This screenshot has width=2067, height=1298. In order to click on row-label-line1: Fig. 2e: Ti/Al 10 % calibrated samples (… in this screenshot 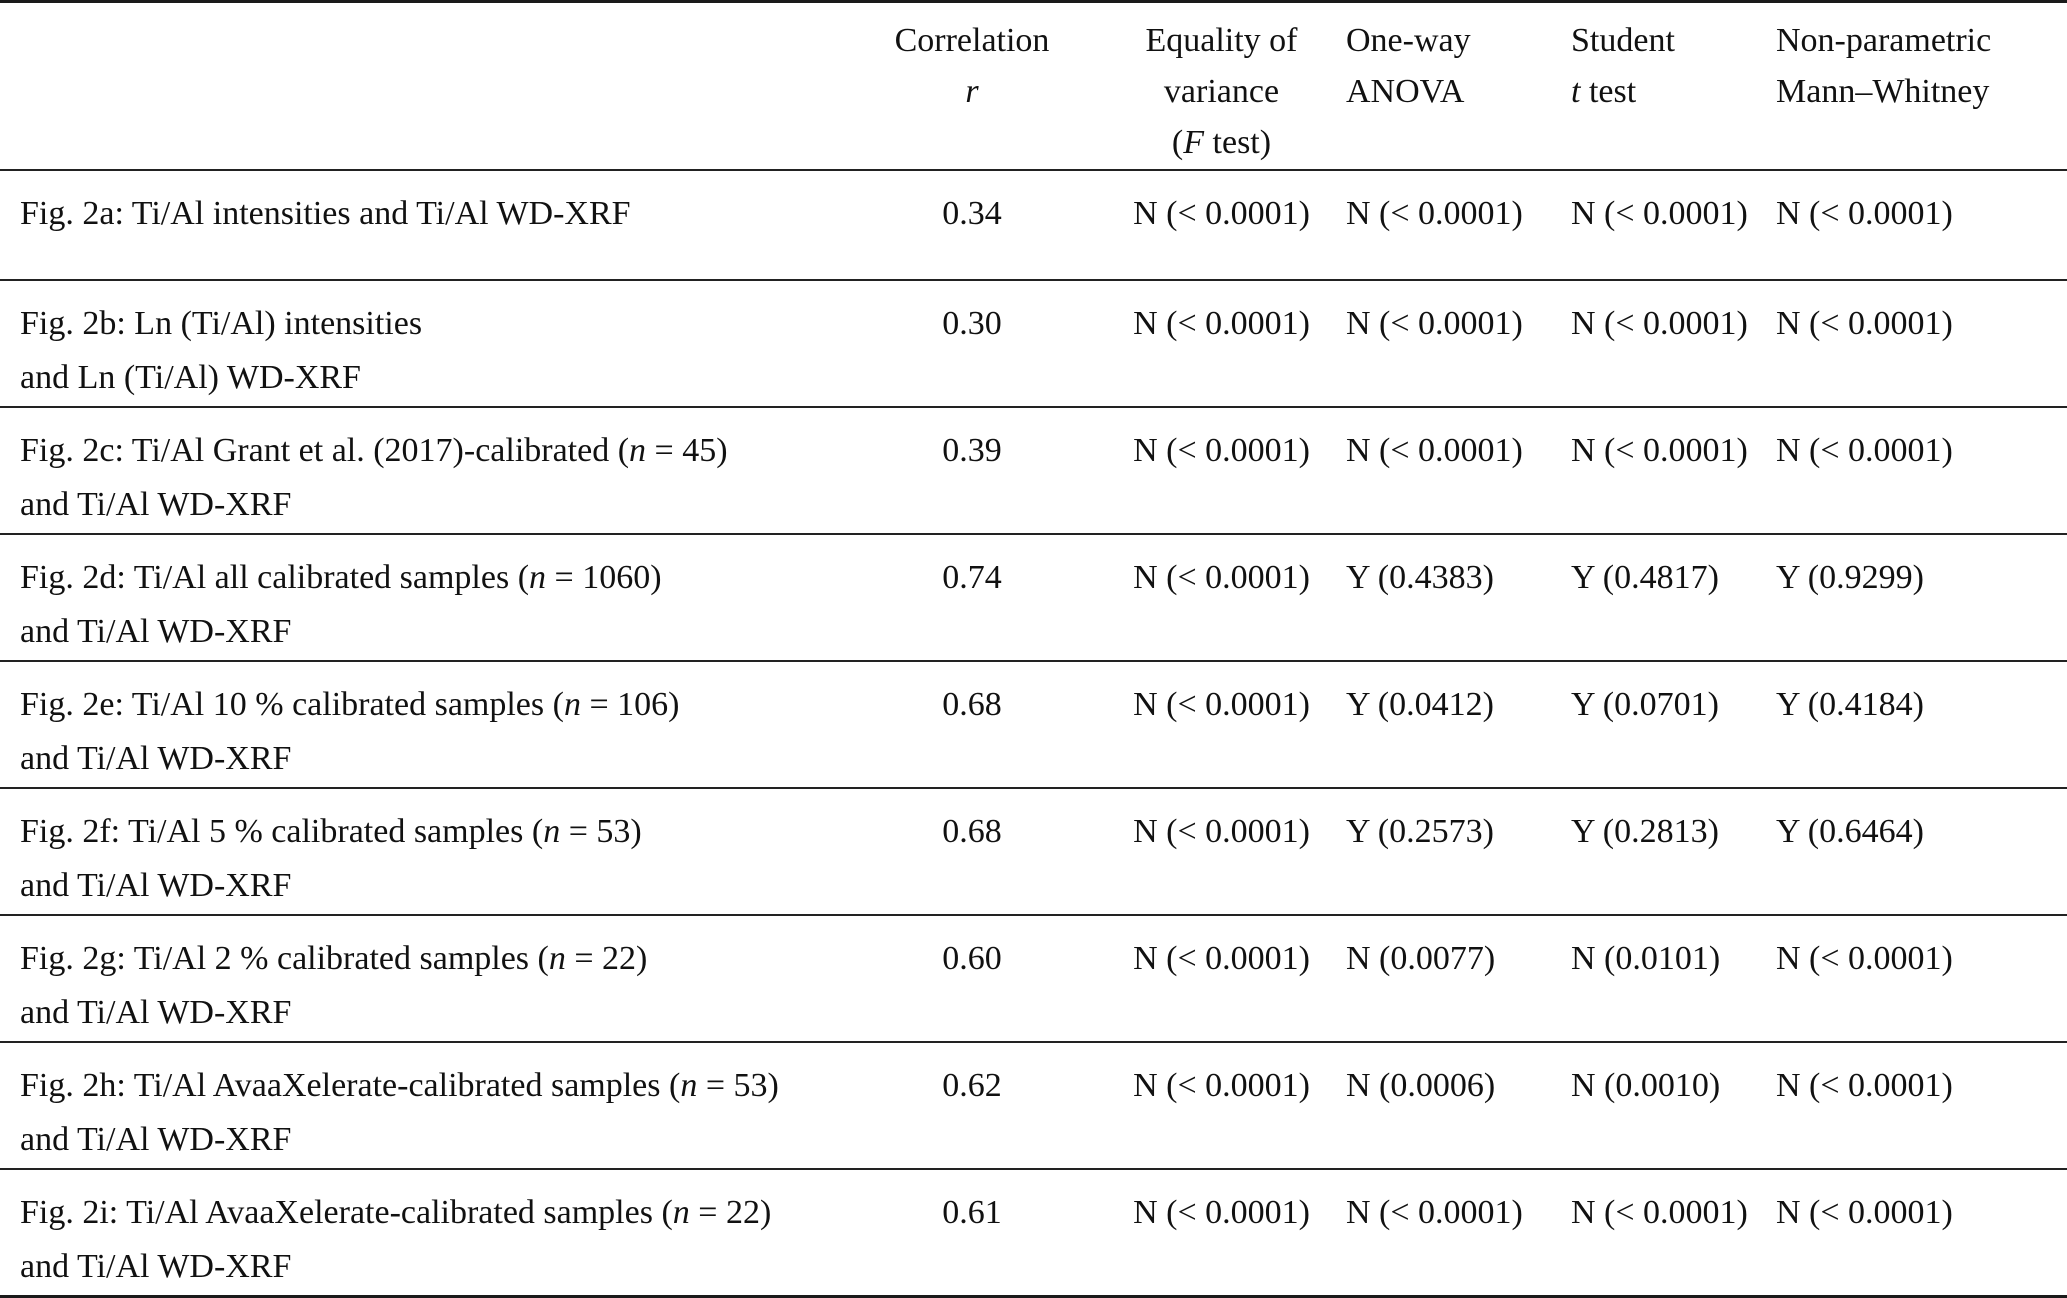, I will do `click(350, 704)`.